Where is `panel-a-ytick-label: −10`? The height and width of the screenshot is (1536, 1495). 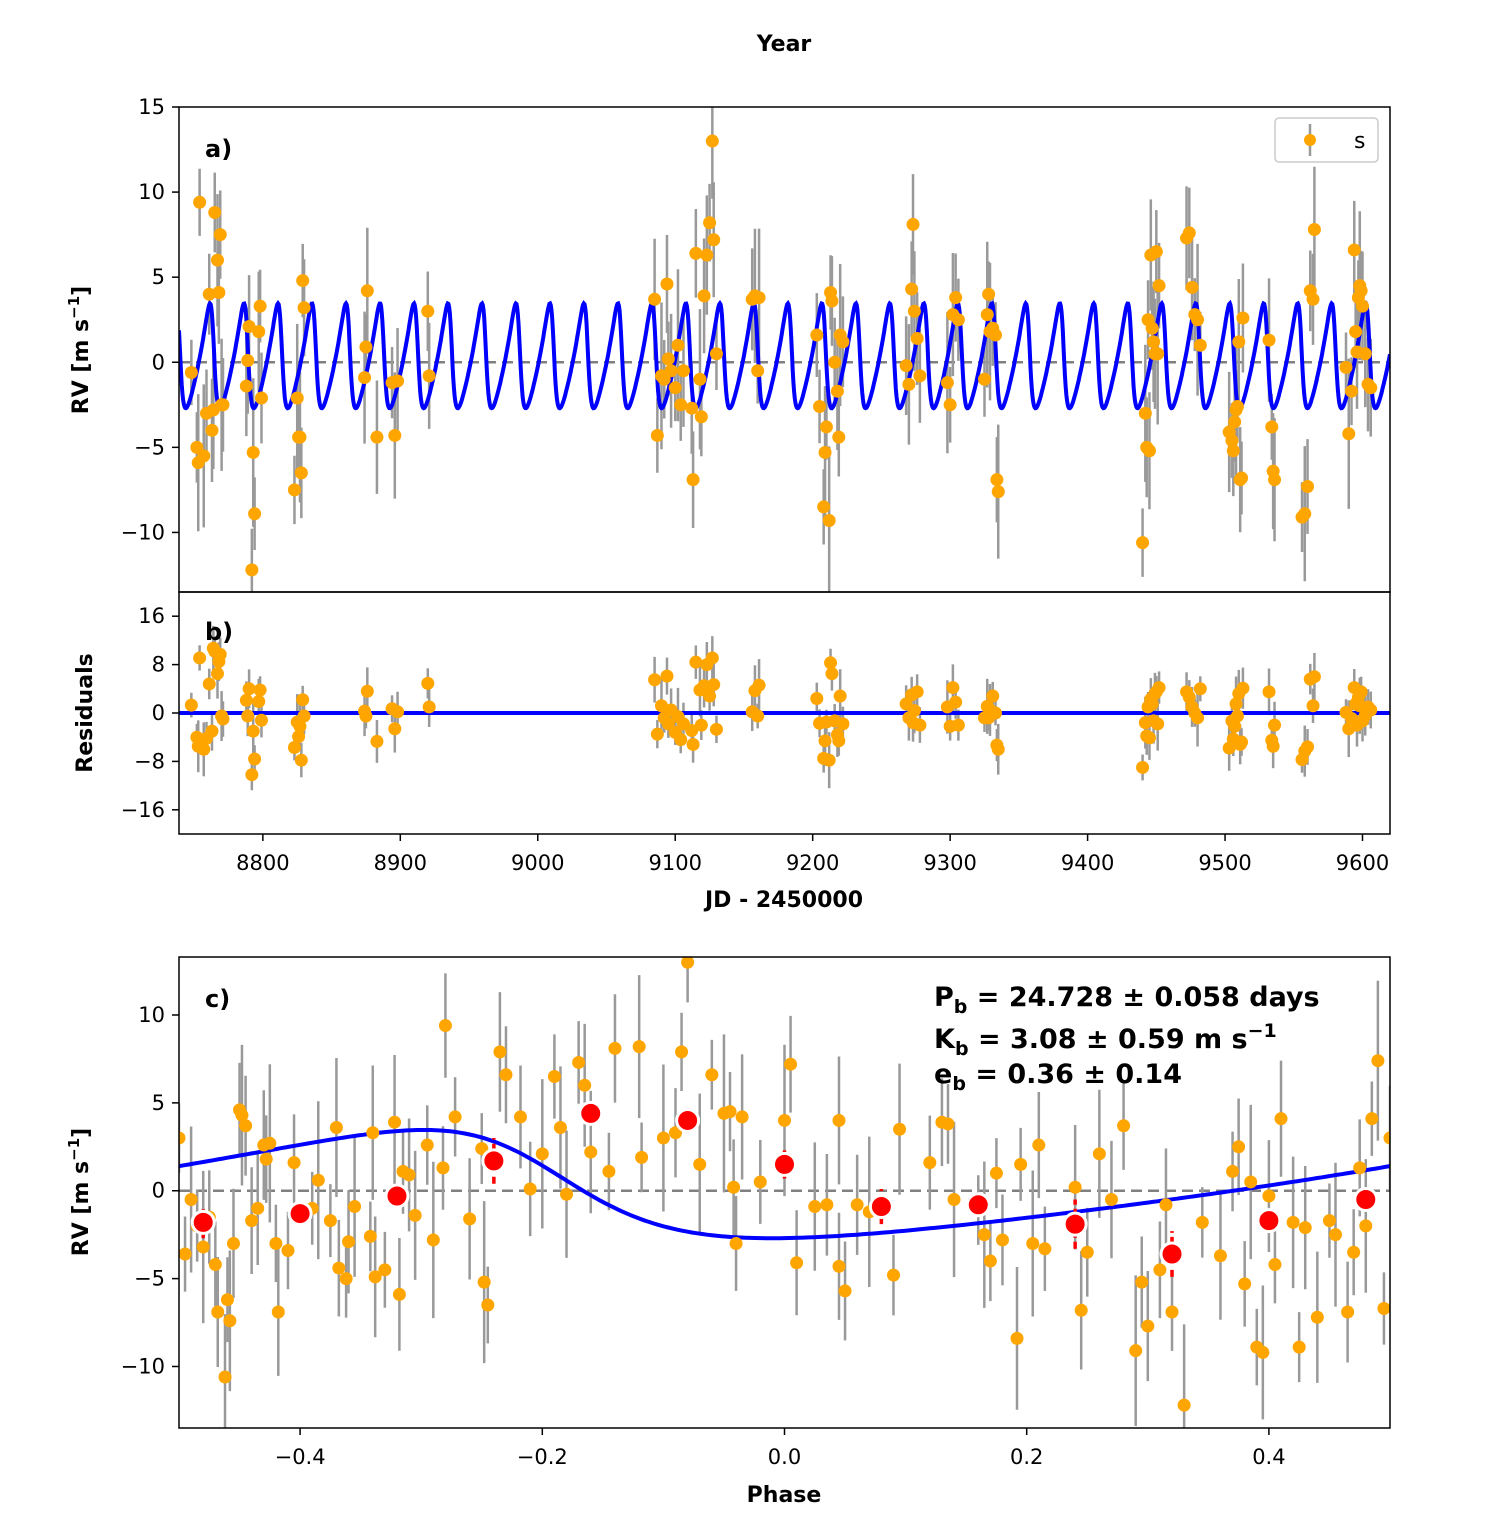
panel-a-ytick-label: −10 is located at coordinates (143, 532).